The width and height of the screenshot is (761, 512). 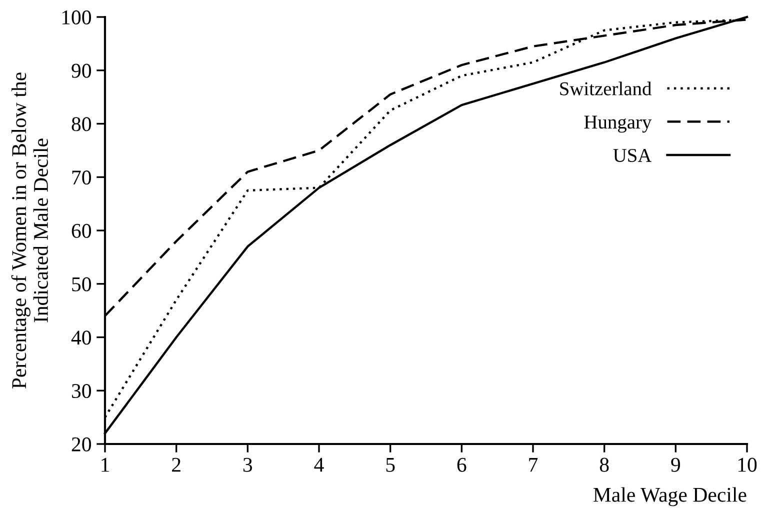 What do you see at coordinates (533, 465) in the screenshot?
I see `x-tick-label: 7` at bounding box center [533, 465].